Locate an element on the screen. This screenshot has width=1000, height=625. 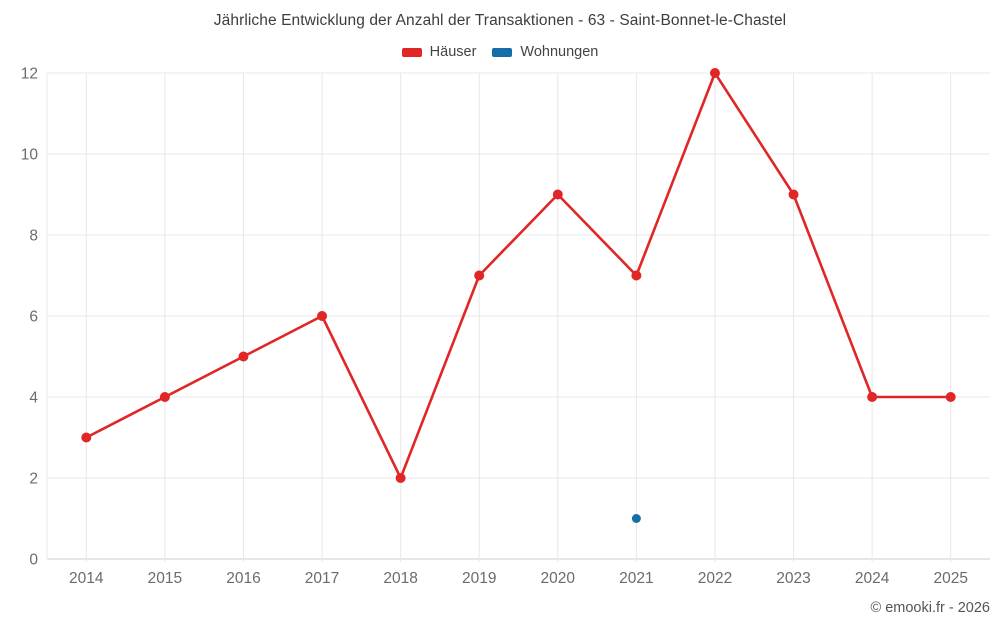
x-tick-label-2025: 2025 is located at coordinates (950, 578).